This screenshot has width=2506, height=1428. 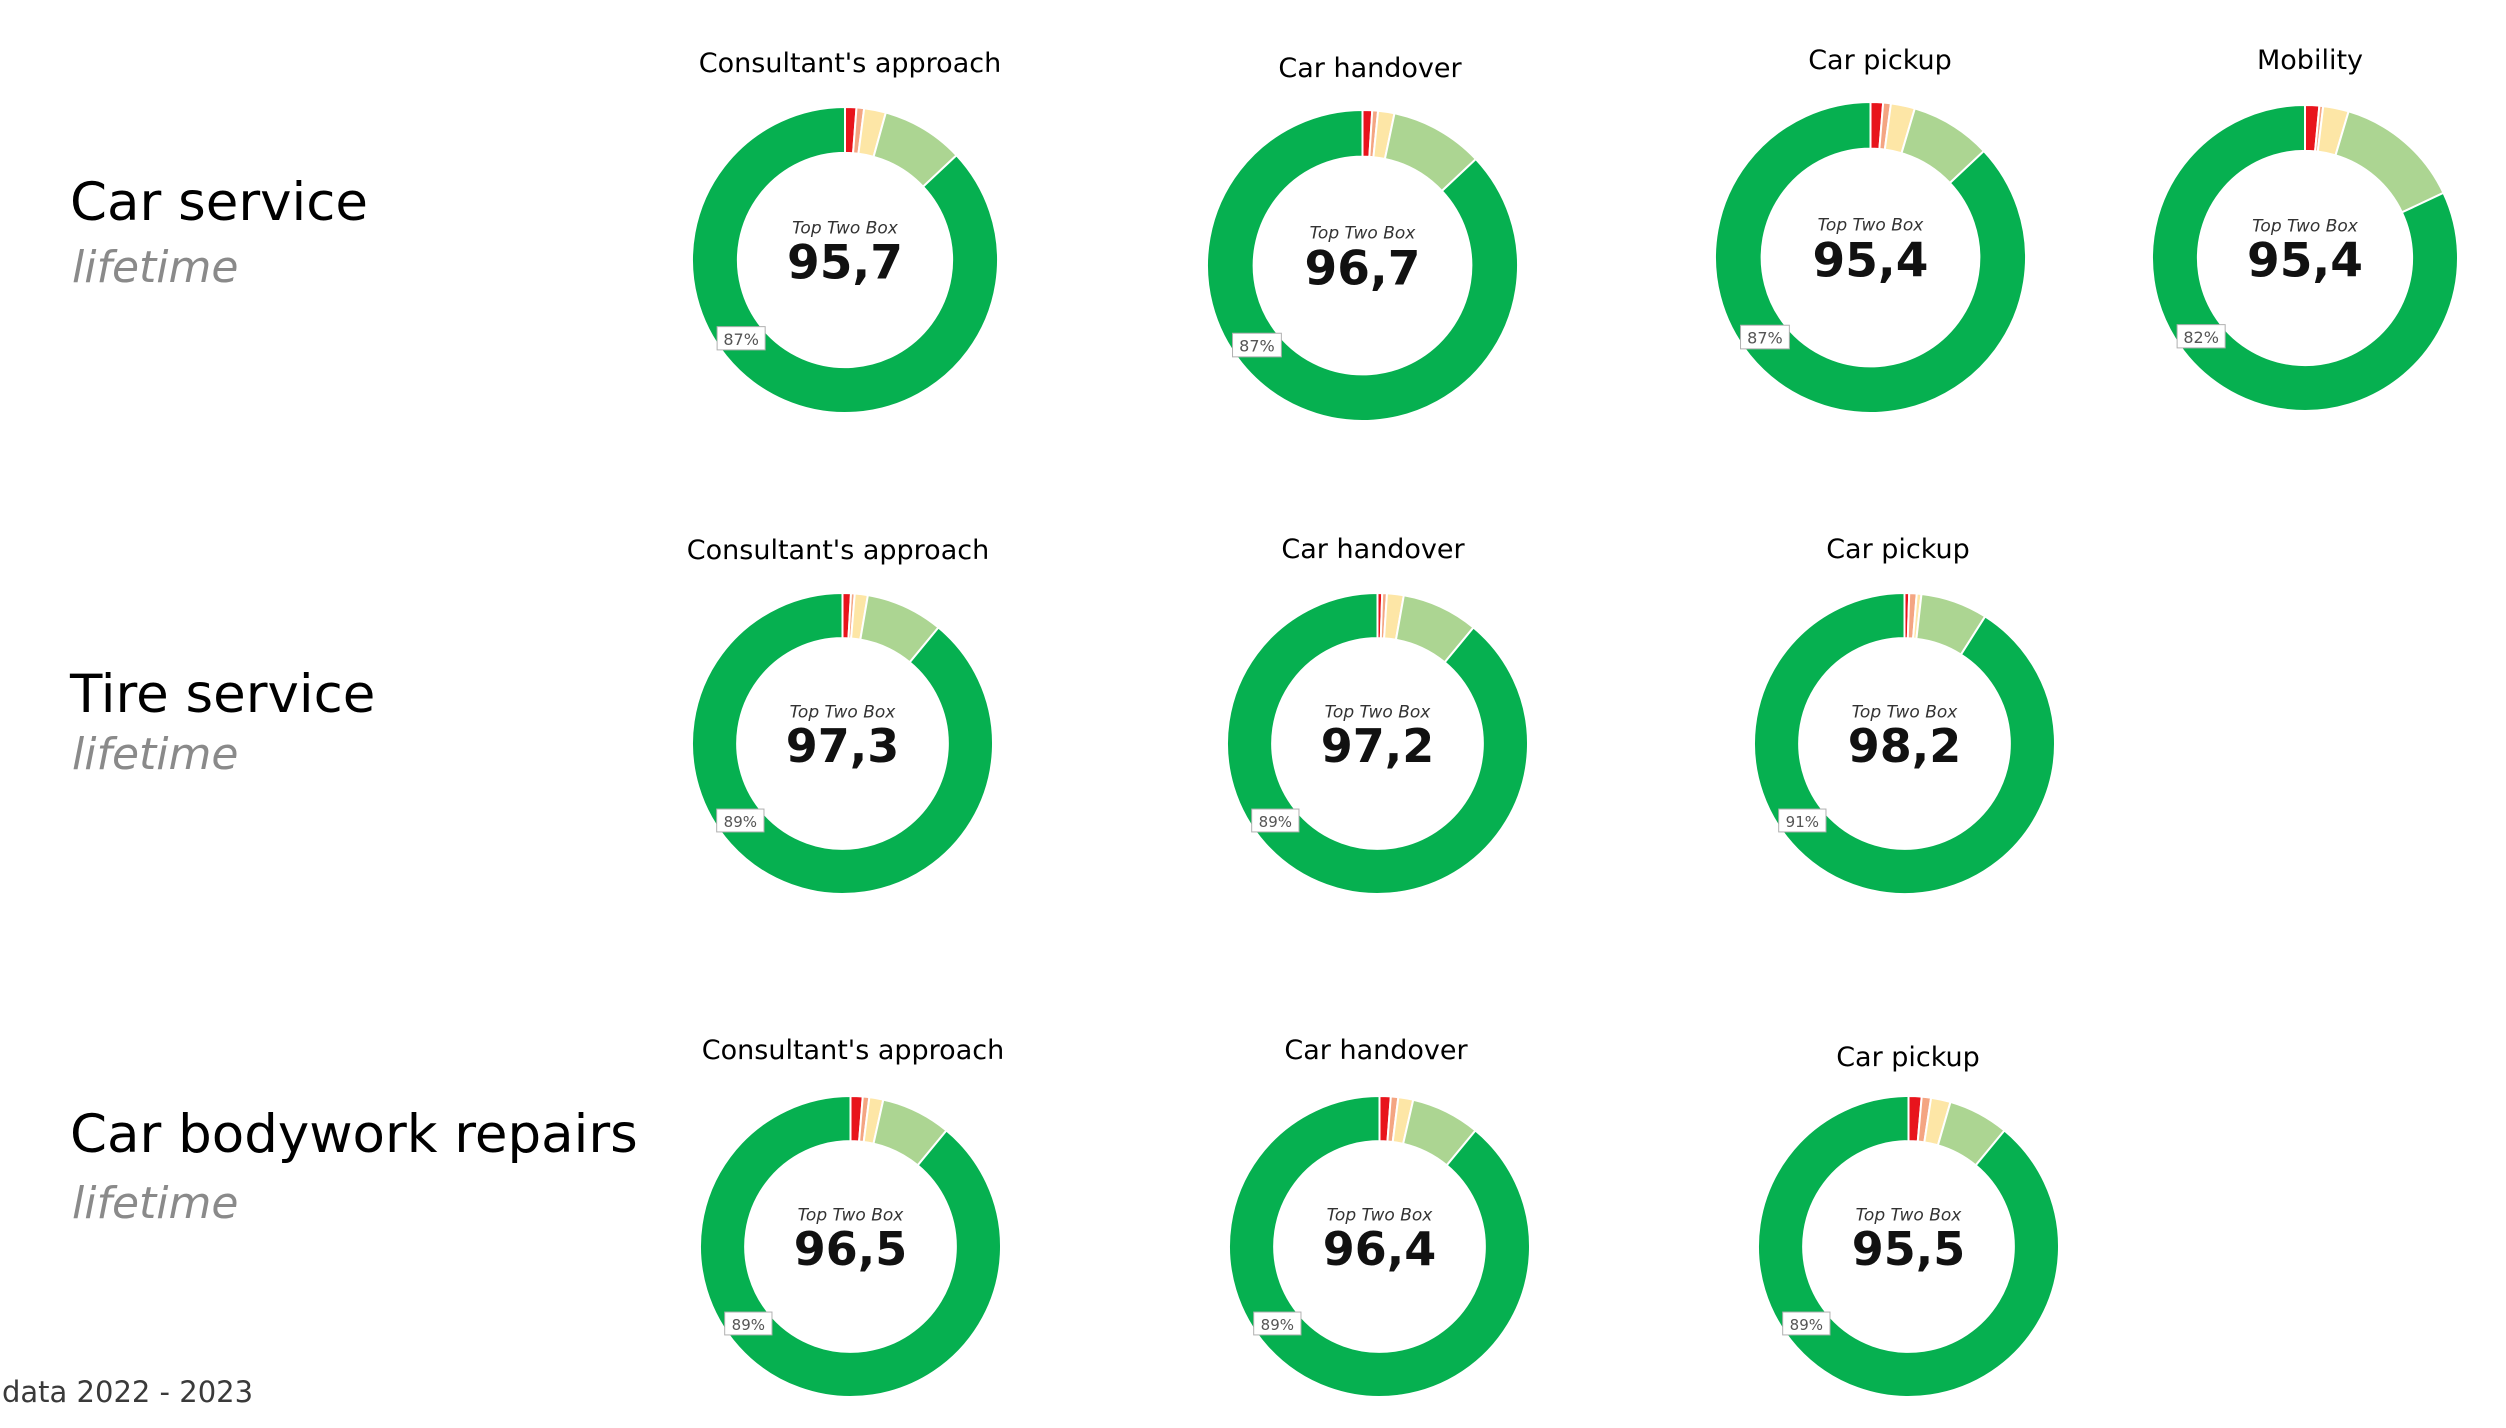 I want to click on donut-center-value: 98,2, so click(x=1905, y=746).